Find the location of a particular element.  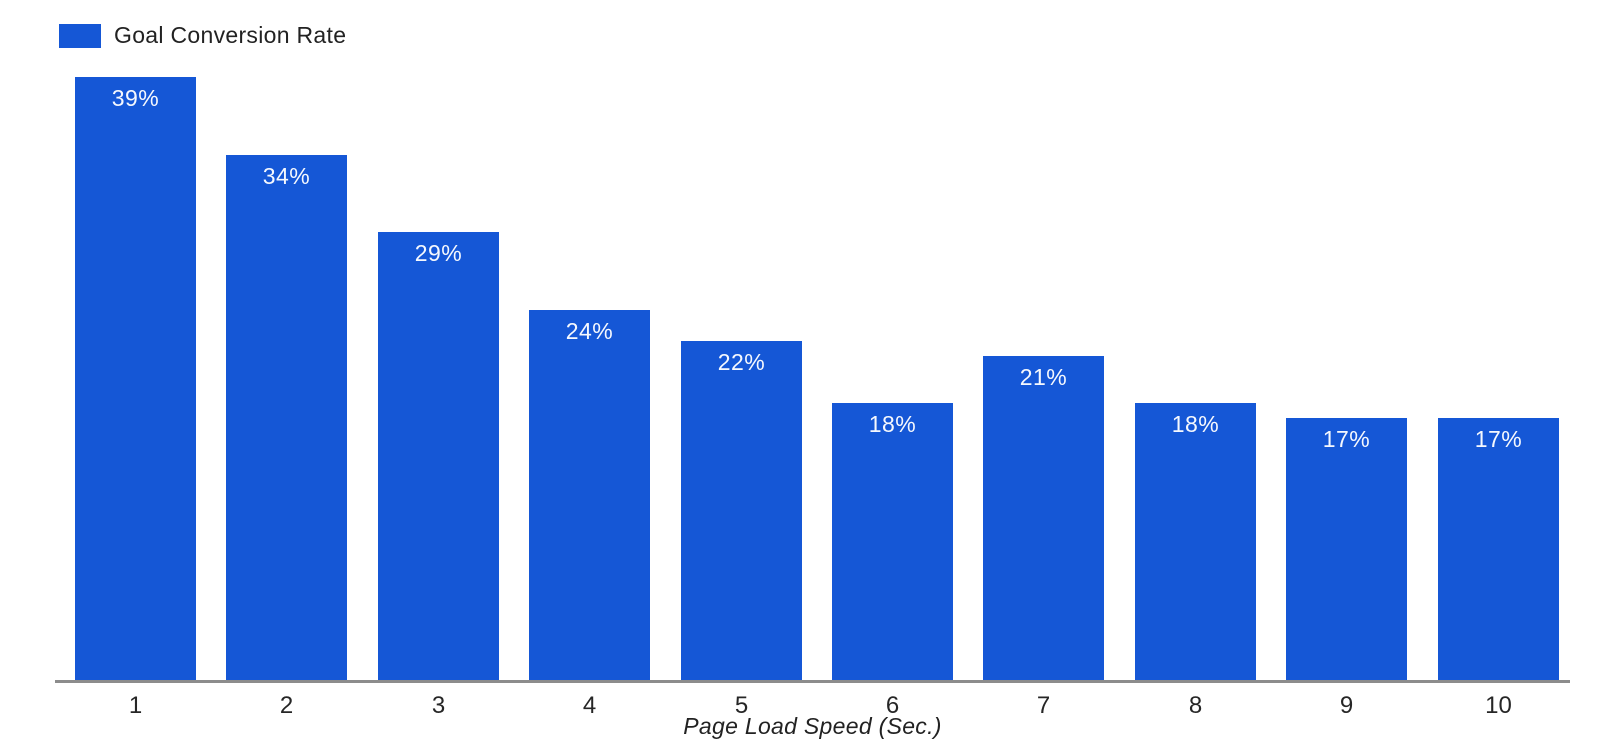

legend-swatch is located at coordinates (80, 35).